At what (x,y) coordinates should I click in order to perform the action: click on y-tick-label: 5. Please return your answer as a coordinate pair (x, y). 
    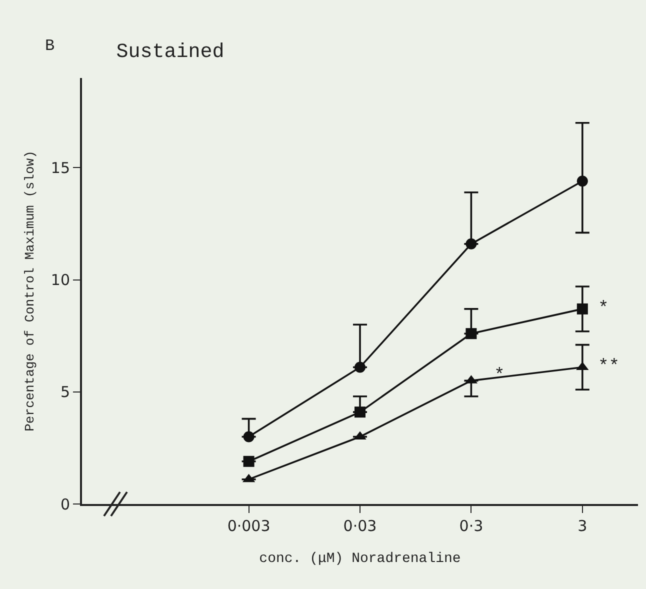
    Looking at the image, I should click on (65, 392).